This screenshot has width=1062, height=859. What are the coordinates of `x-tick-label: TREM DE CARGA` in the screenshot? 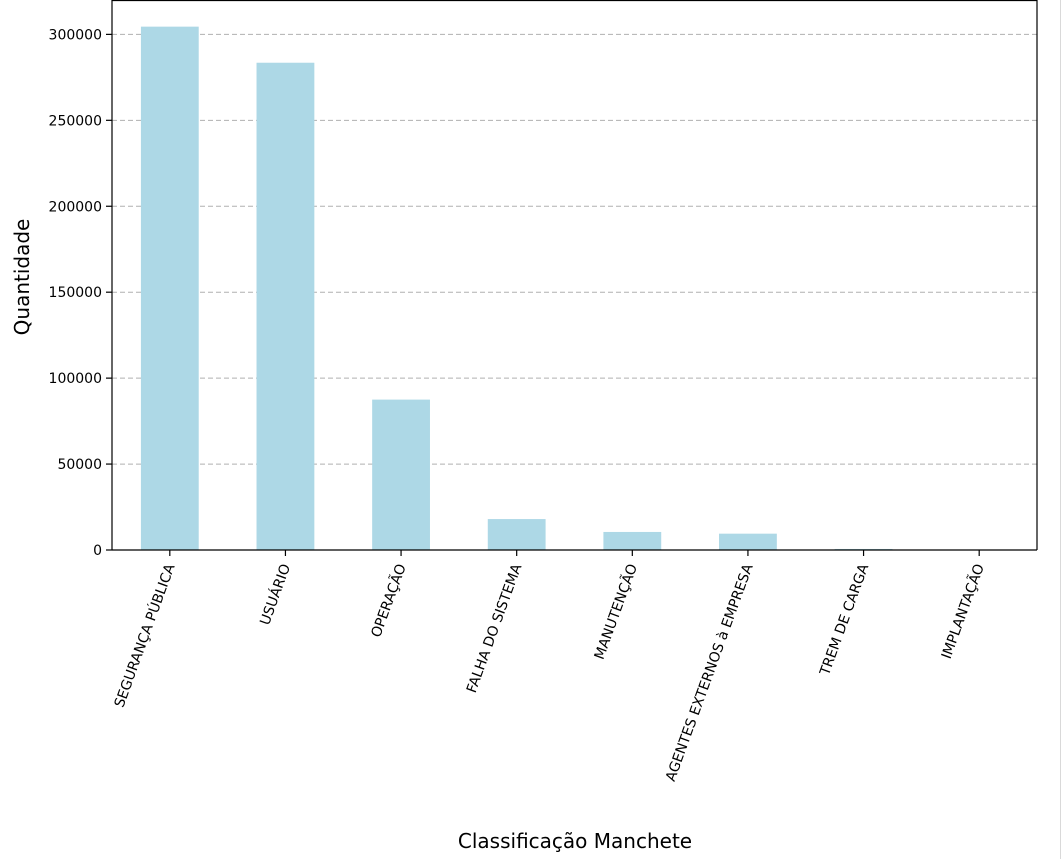 It's located at (845, 620).